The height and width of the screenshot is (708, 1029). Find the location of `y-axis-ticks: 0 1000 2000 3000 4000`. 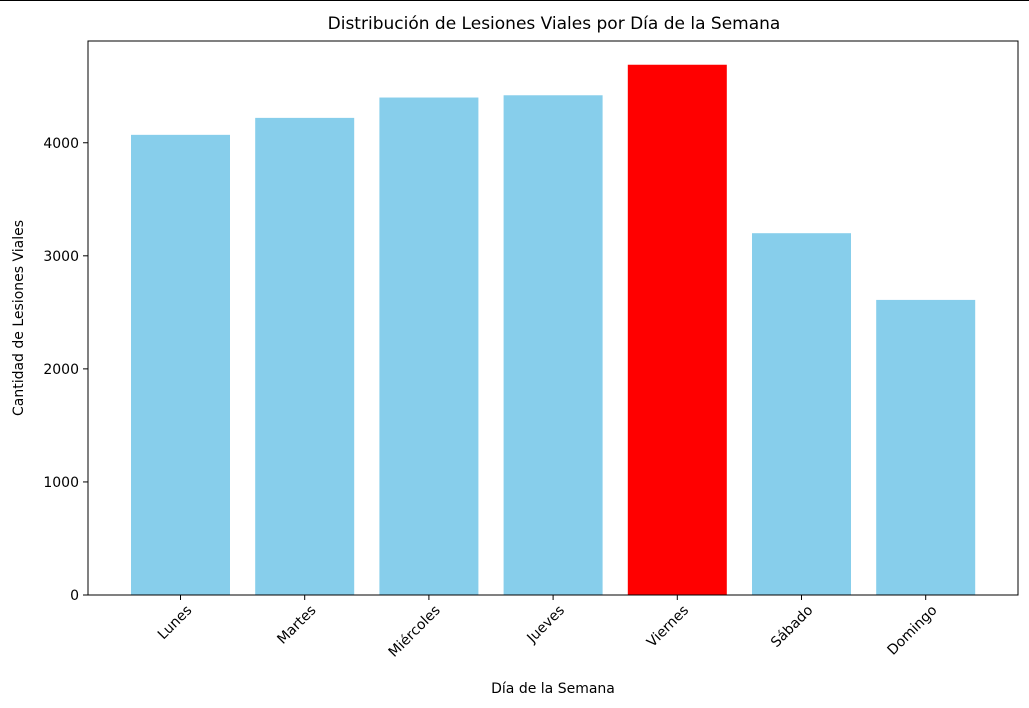

y-axis-ticks: 0 1000 2000 3000 4000 is located at coordinates (65, 370).